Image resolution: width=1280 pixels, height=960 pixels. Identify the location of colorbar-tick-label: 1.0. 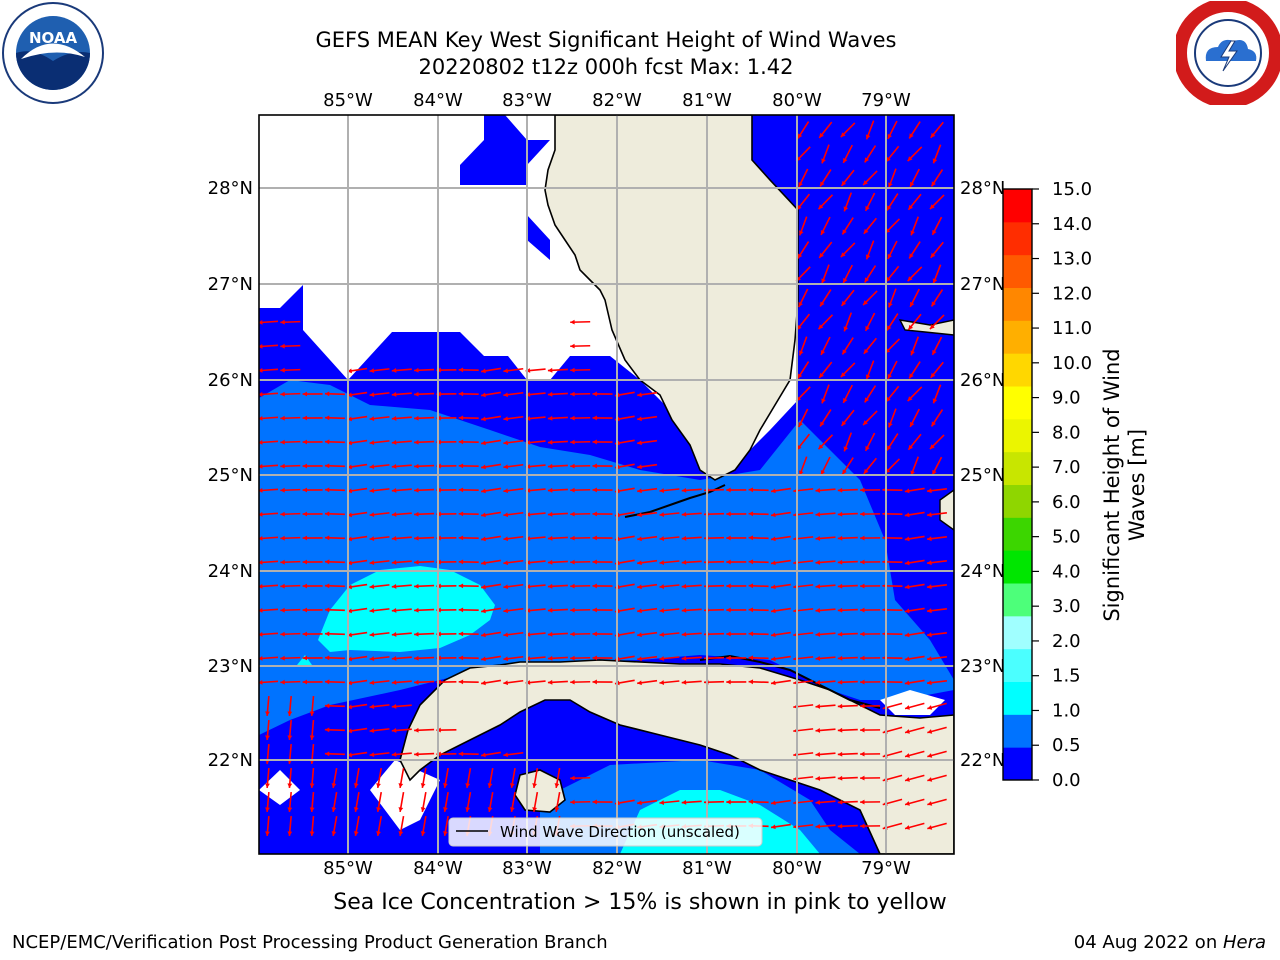
(1066, 710).